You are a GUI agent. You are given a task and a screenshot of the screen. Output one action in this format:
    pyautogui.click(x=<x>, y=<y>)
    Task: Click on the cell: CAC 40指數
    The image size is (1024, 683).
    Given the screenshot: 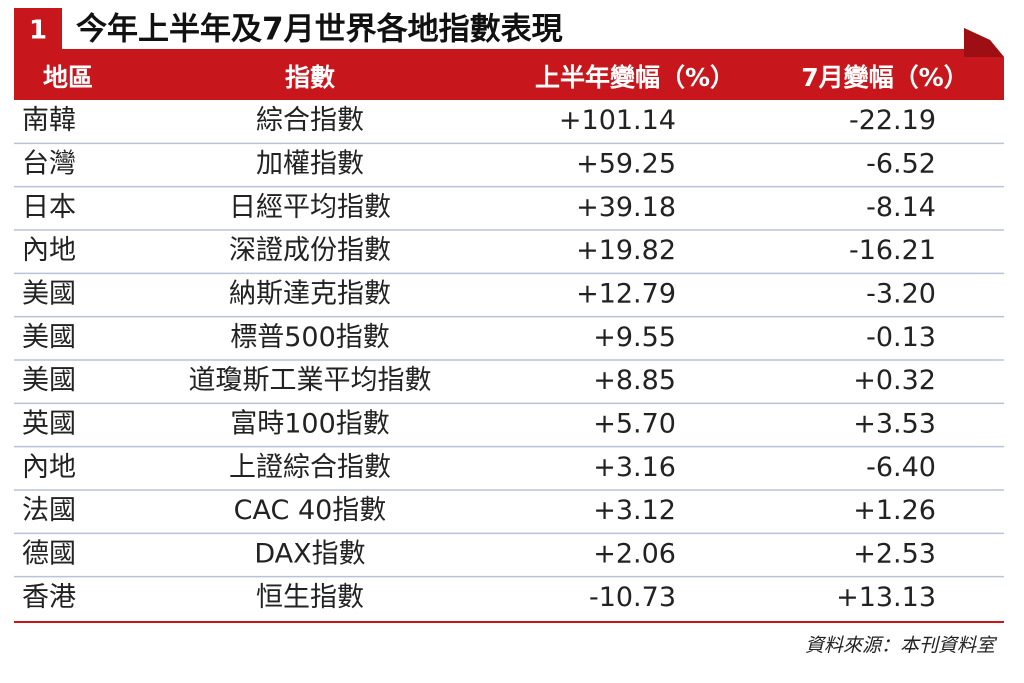 What is the action you would take?
    pyautogui.click(x=310, y=510)
    